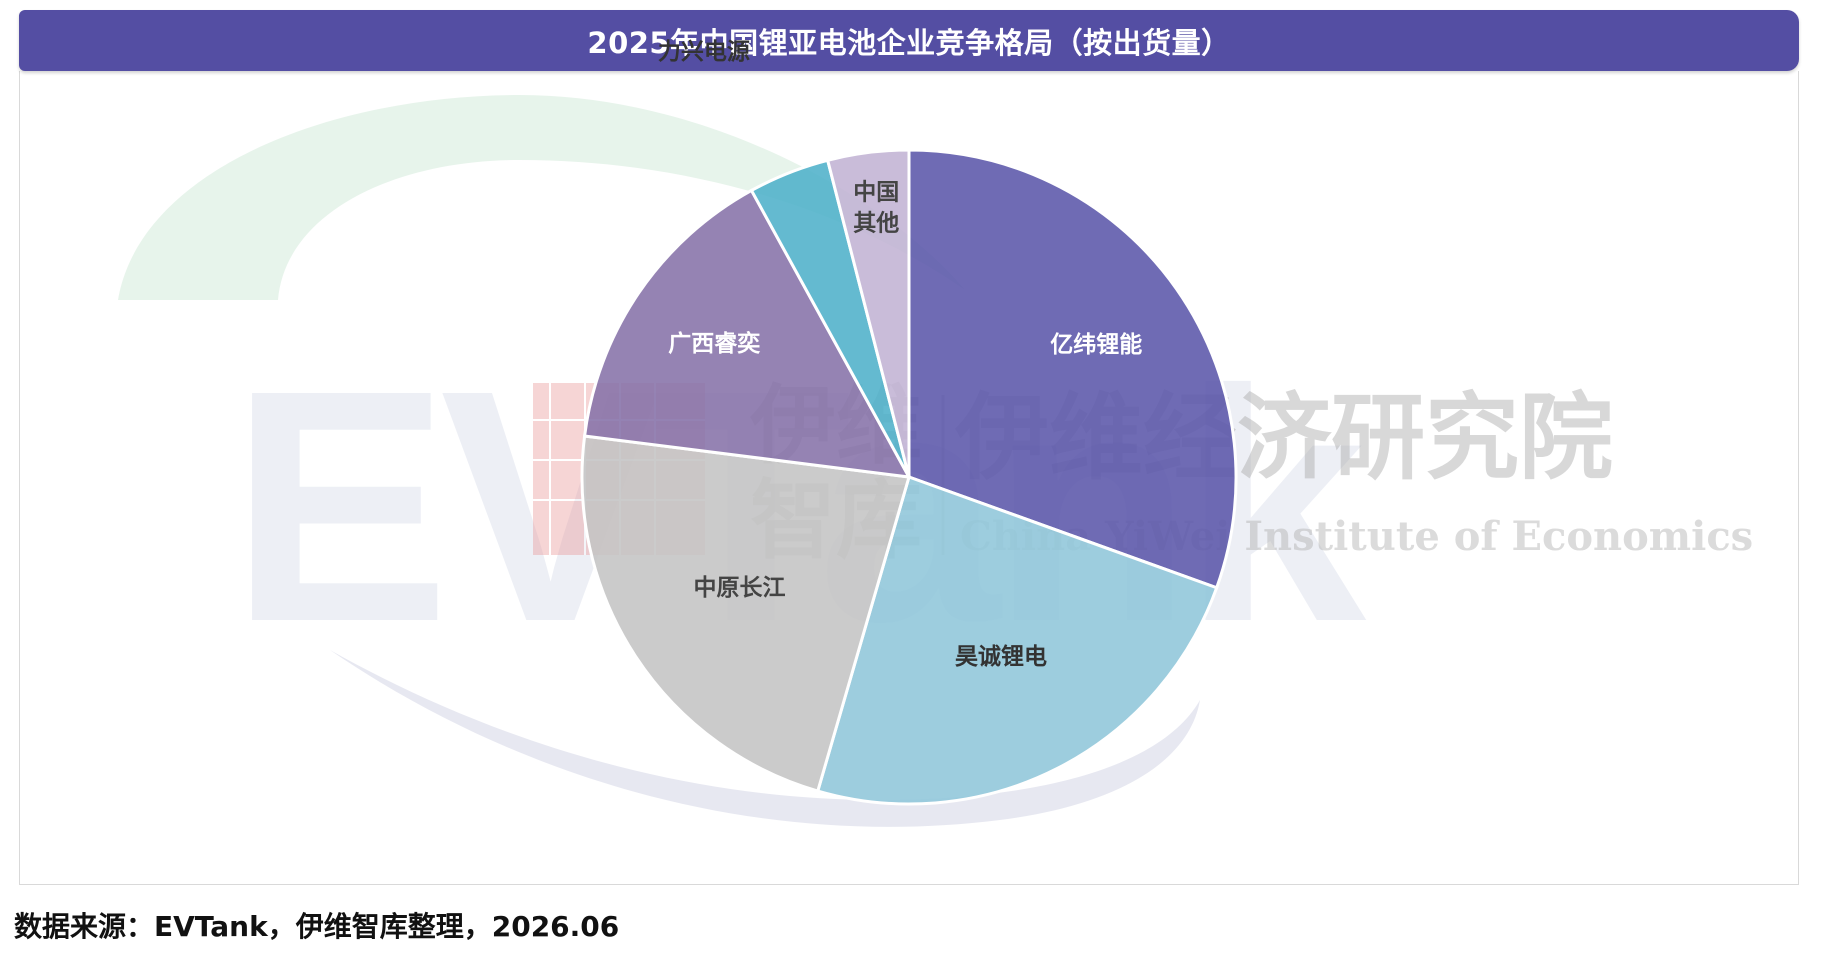 This screenshot has height=957, width=1829. What do you see at coordinates (704, 52) in the screenshot?
I see `pie-slice-label: 力兴电源` at bounding box center [704, 52].